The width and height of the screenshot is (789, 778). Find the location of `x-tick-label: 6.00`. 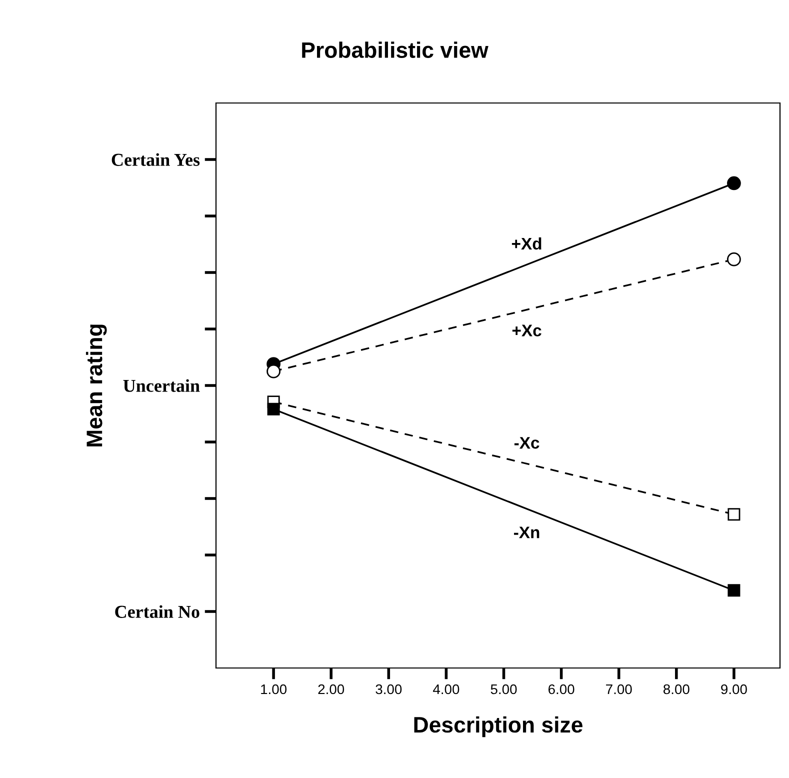

x-tick-label: 6.00 is located at coordinates (561, 689).